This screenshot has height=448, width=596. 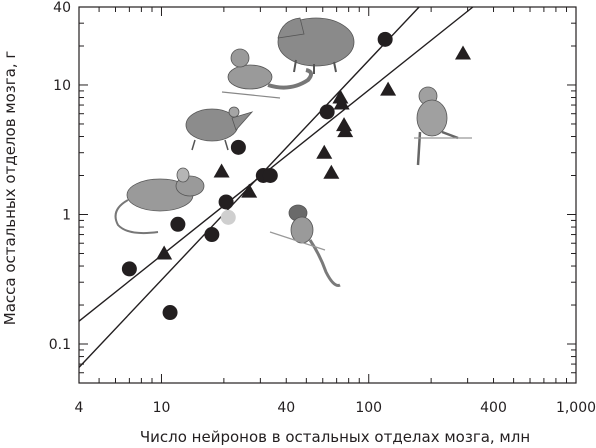 I want to click on x-tick-label: 400, so click(x=493, y=408).